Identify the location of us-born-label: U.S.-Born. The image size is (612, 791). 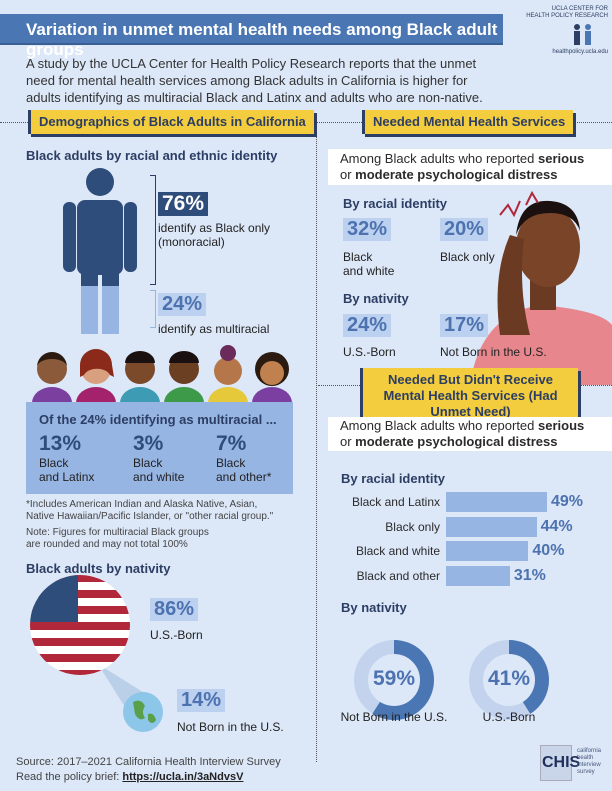
(176, 635).